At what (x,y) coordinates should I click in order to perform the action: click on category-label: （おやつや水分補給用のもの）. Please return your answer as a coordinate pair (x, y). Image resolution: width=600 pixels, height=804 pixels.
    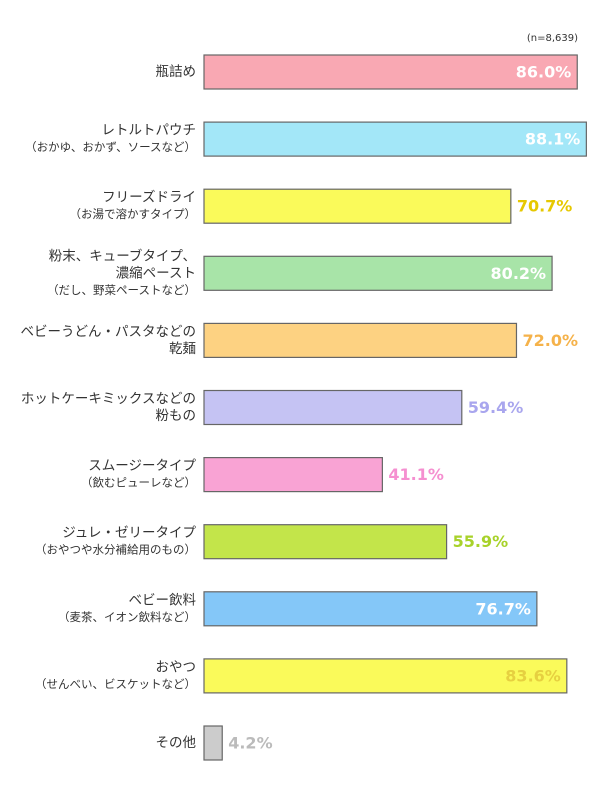
    Looking at the image, I should click on (115, 550).